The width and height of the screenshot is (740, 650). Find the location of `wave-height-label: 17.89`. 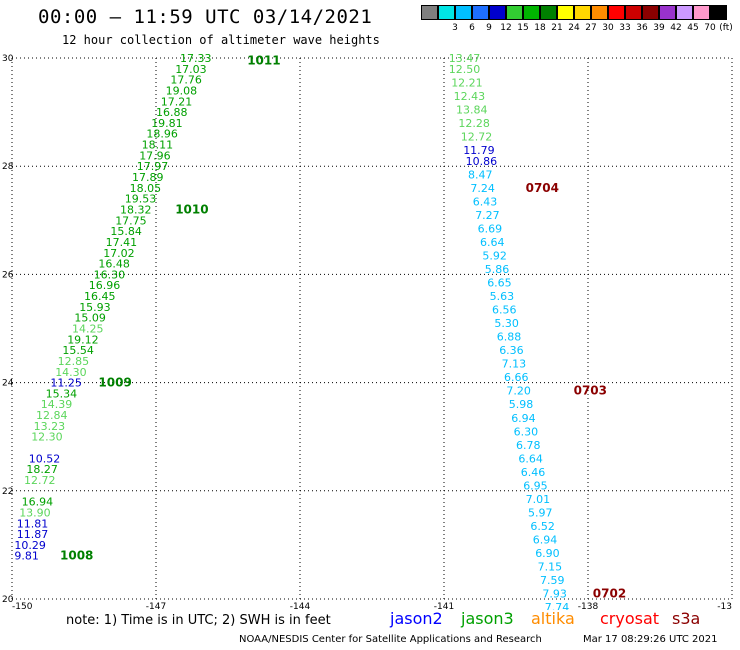

wave-height-label: 17.89 is located at coordinates (148, 177).